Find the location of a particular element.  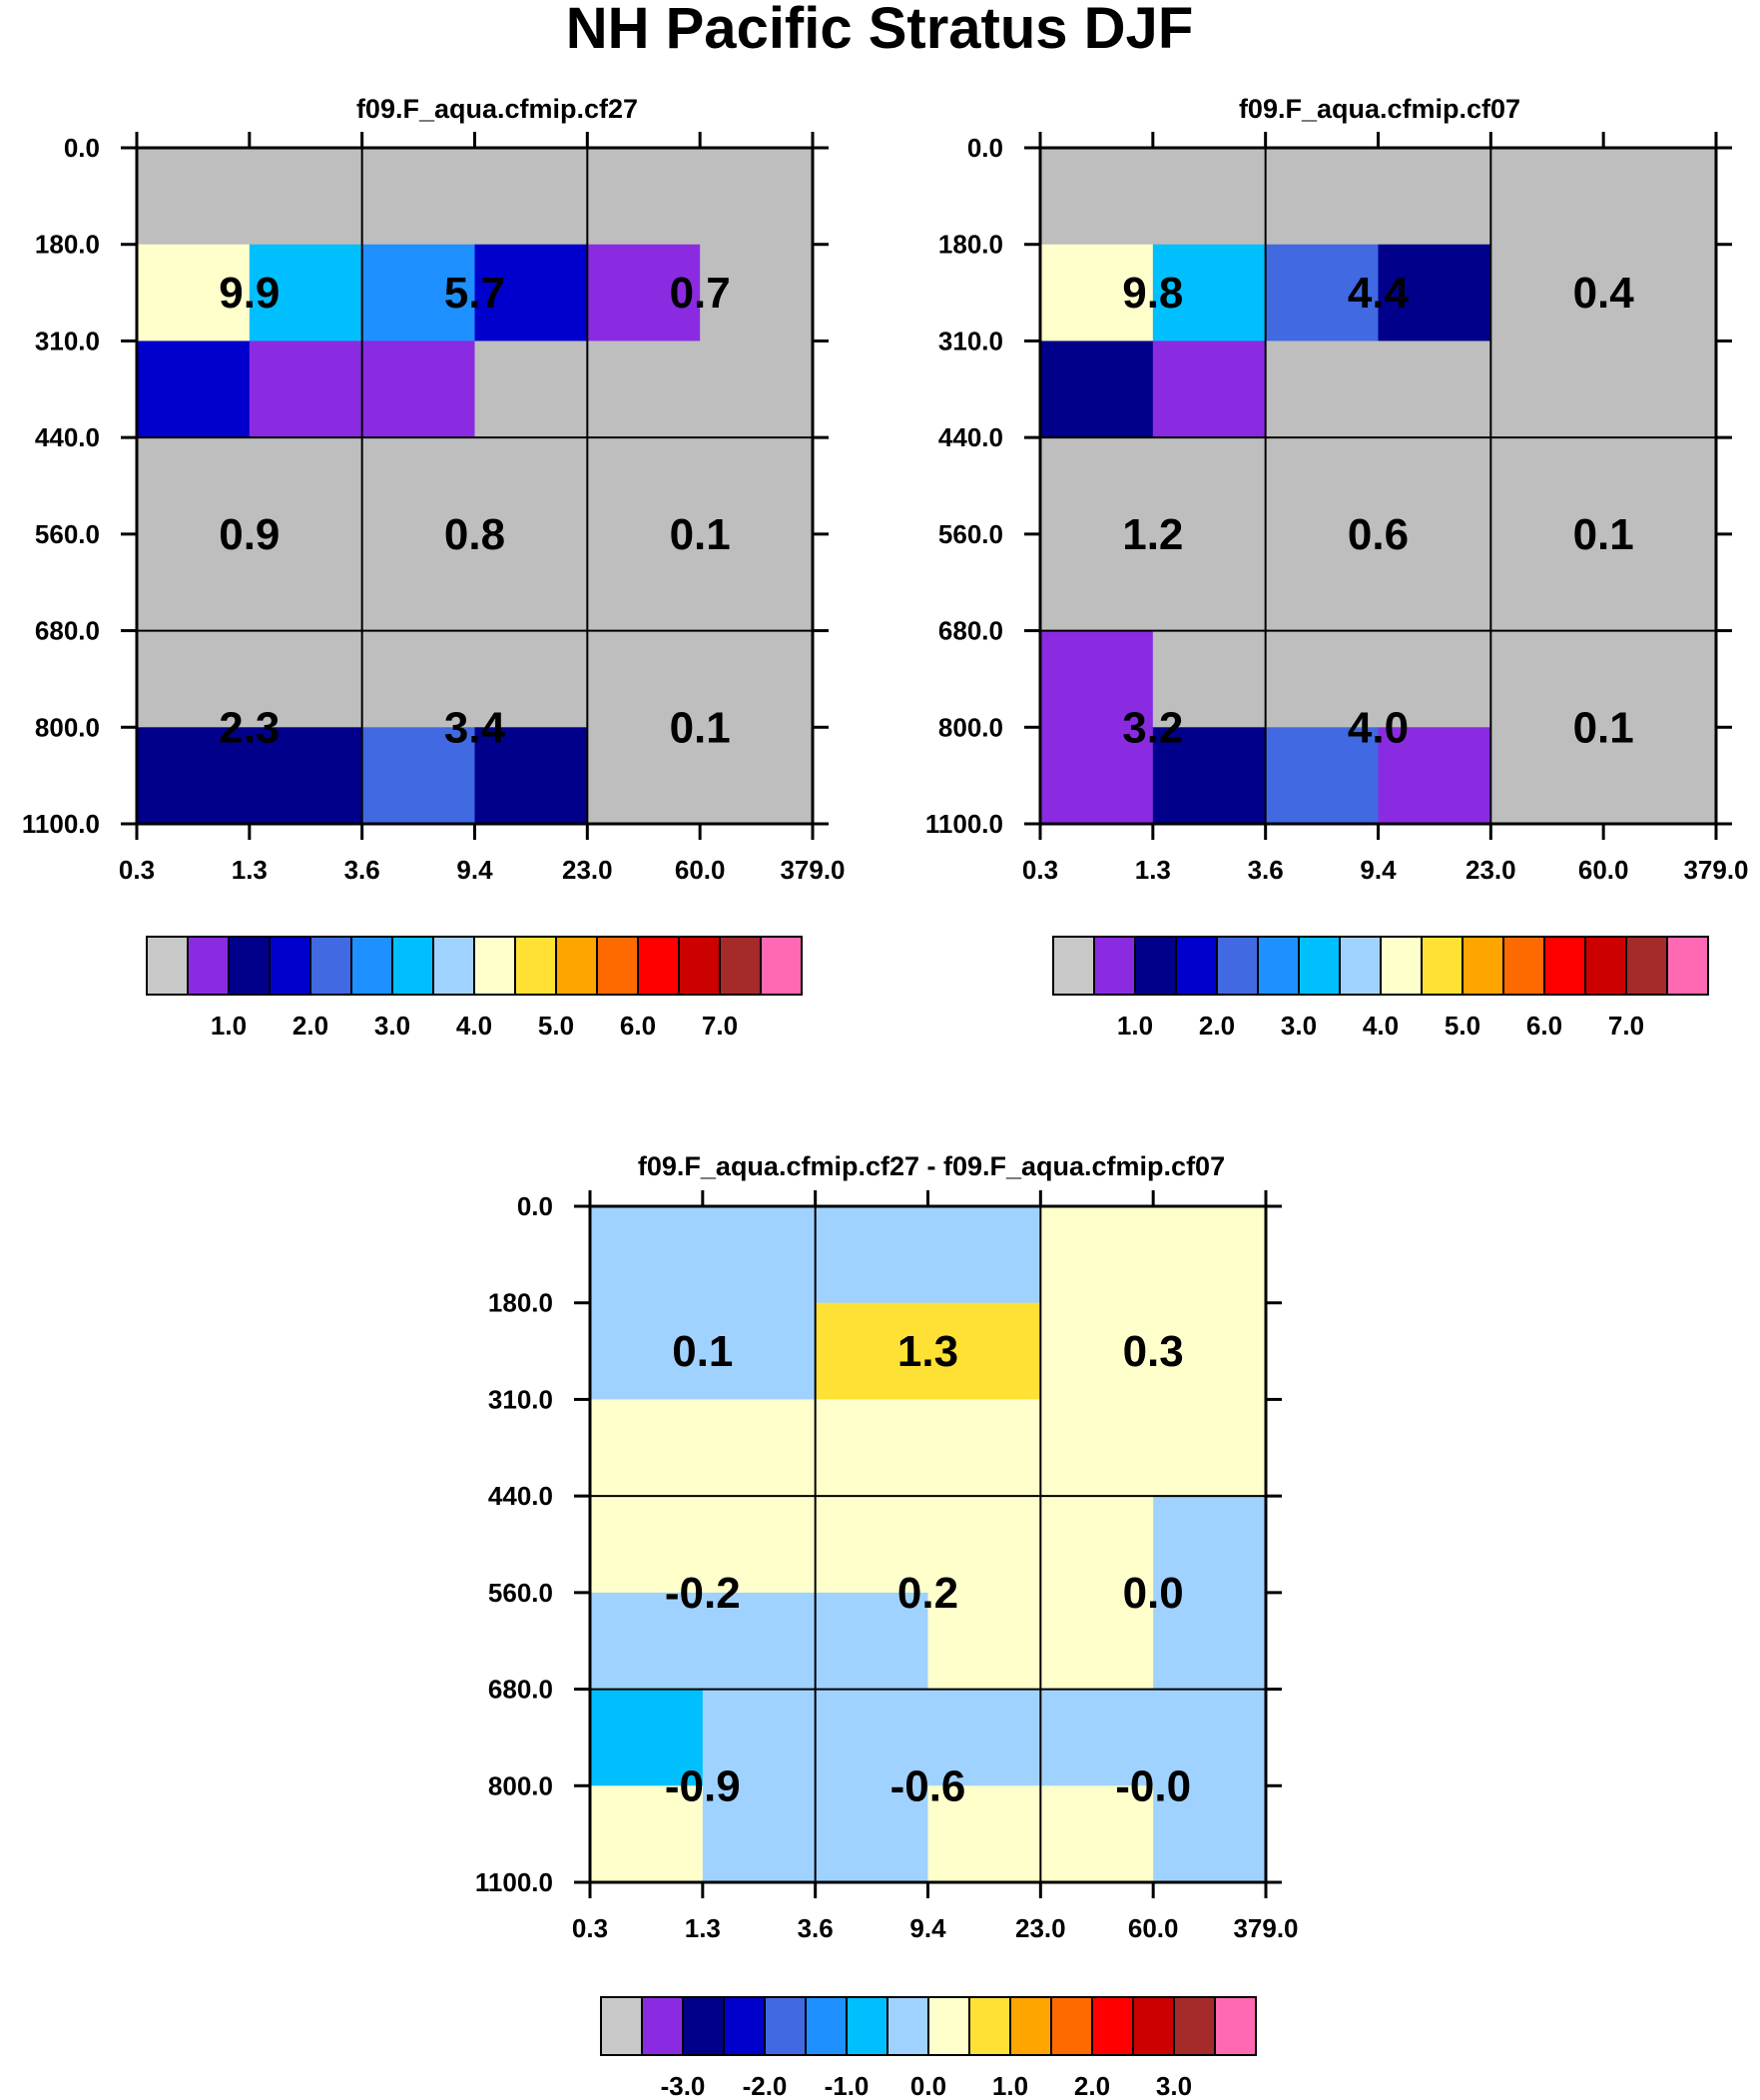

box-value-label: 1.2 is located at coordinates (1153, 534).